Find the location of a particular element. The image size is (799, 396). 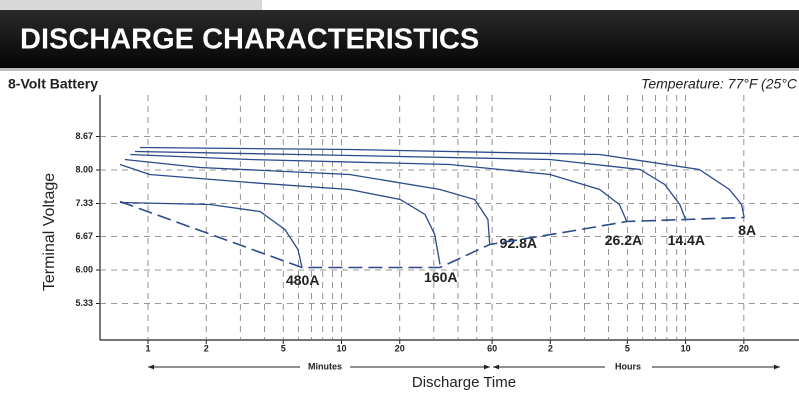

x-tick-label: 1 is located at coordinates (147, 348).